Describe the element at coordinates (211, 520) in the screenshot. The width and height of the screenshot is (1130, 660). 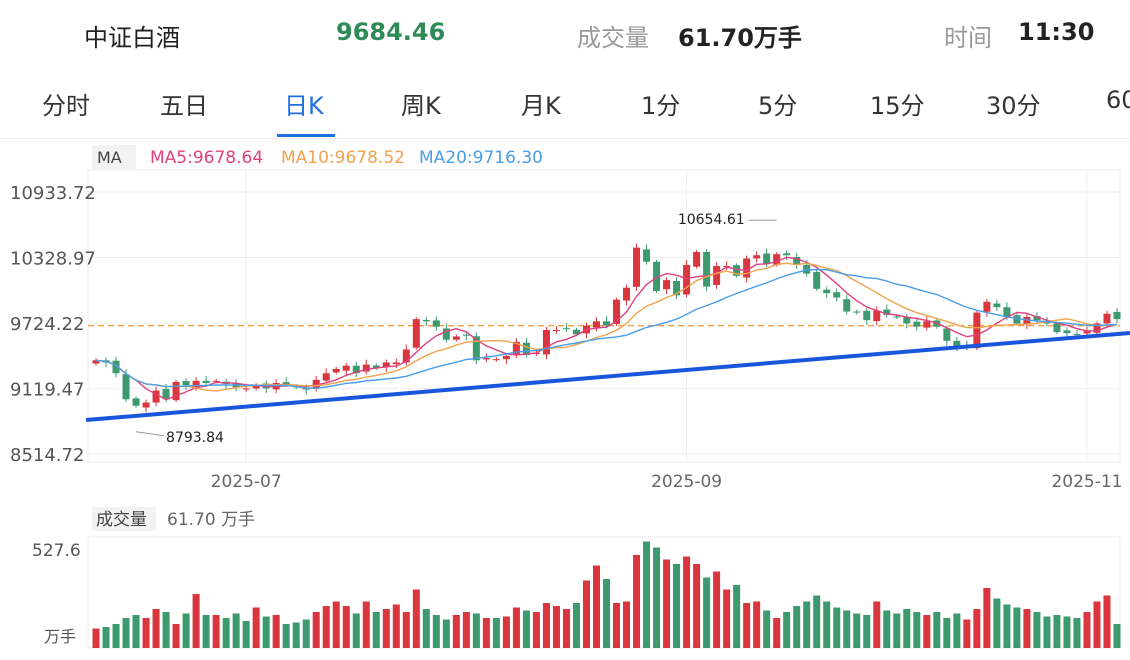
I see `volume-panel-value: 61.70 万手` at that location.